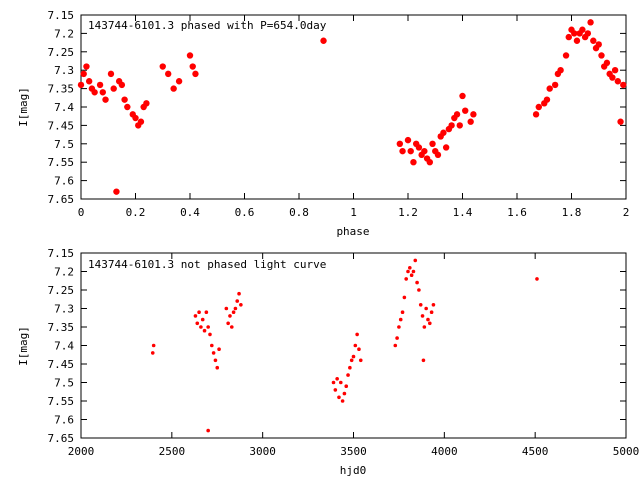 This screenshot has height=485, width=640. What do you see at coordinates (190, 212) in the screenshot?
I see `phased-x-tick-label: 0.4` at bounding box center [190, 212].